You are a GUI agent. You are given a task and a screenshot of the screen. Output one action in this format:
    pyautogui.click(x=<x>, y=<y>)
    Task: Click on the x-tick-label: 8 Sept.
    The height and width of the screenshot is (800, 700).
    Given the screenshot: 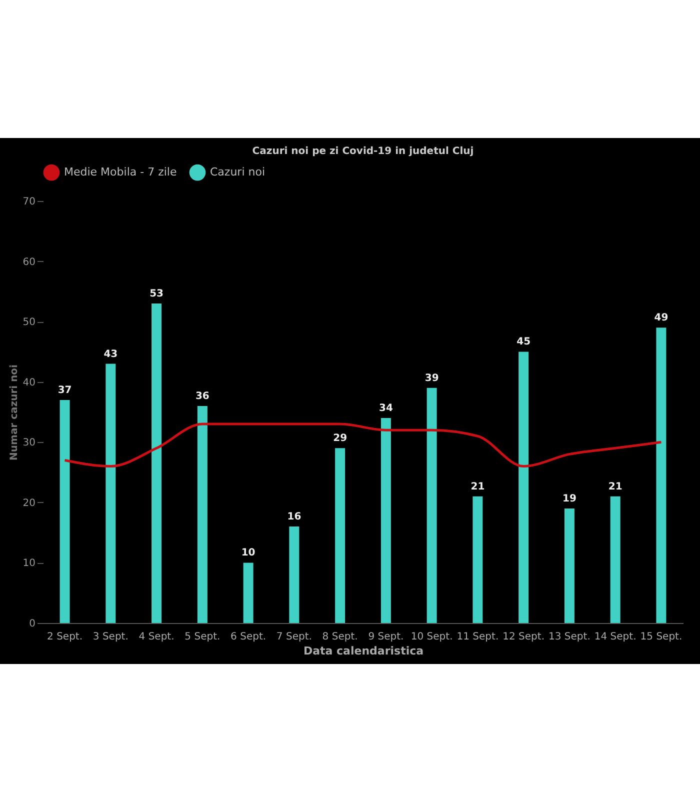 What is the action you would take?
    pyautogui.click(x=340, y=637)
    